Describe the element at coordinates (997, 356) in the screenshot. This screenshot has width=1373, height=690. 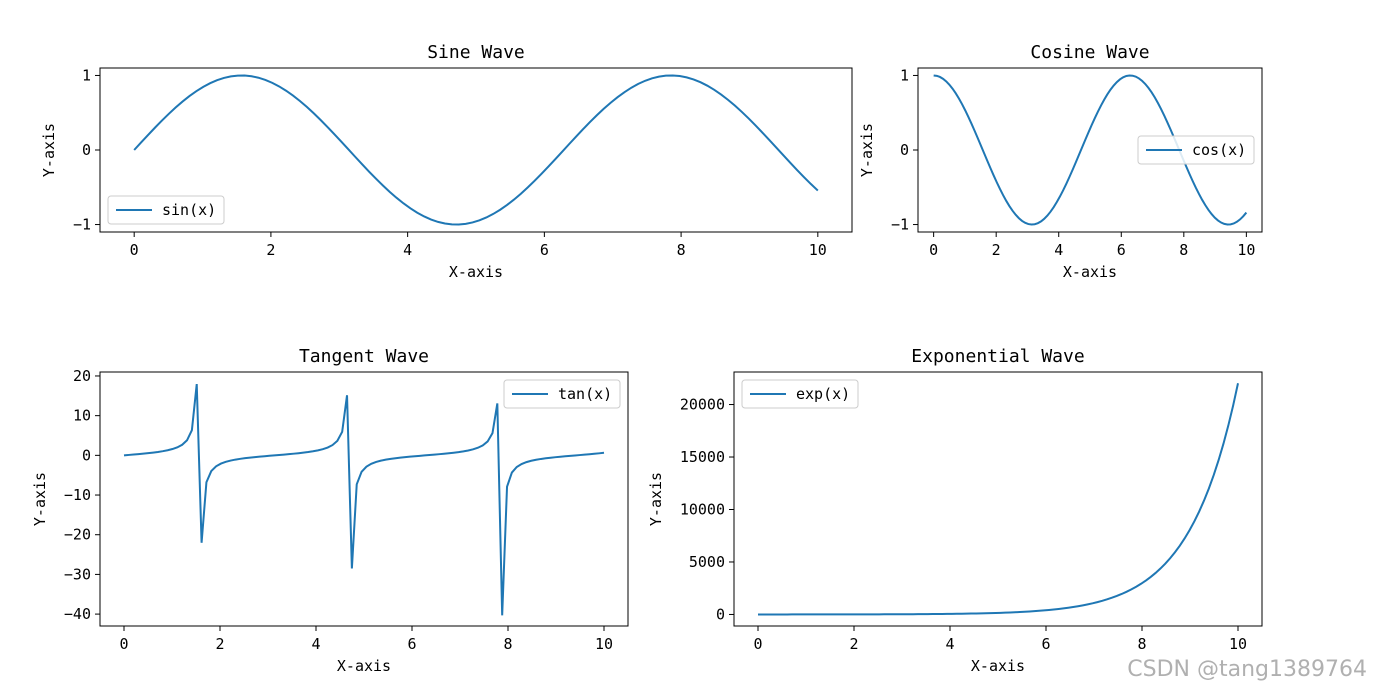
I see `exponential-title: Exponential Wave` at that location.